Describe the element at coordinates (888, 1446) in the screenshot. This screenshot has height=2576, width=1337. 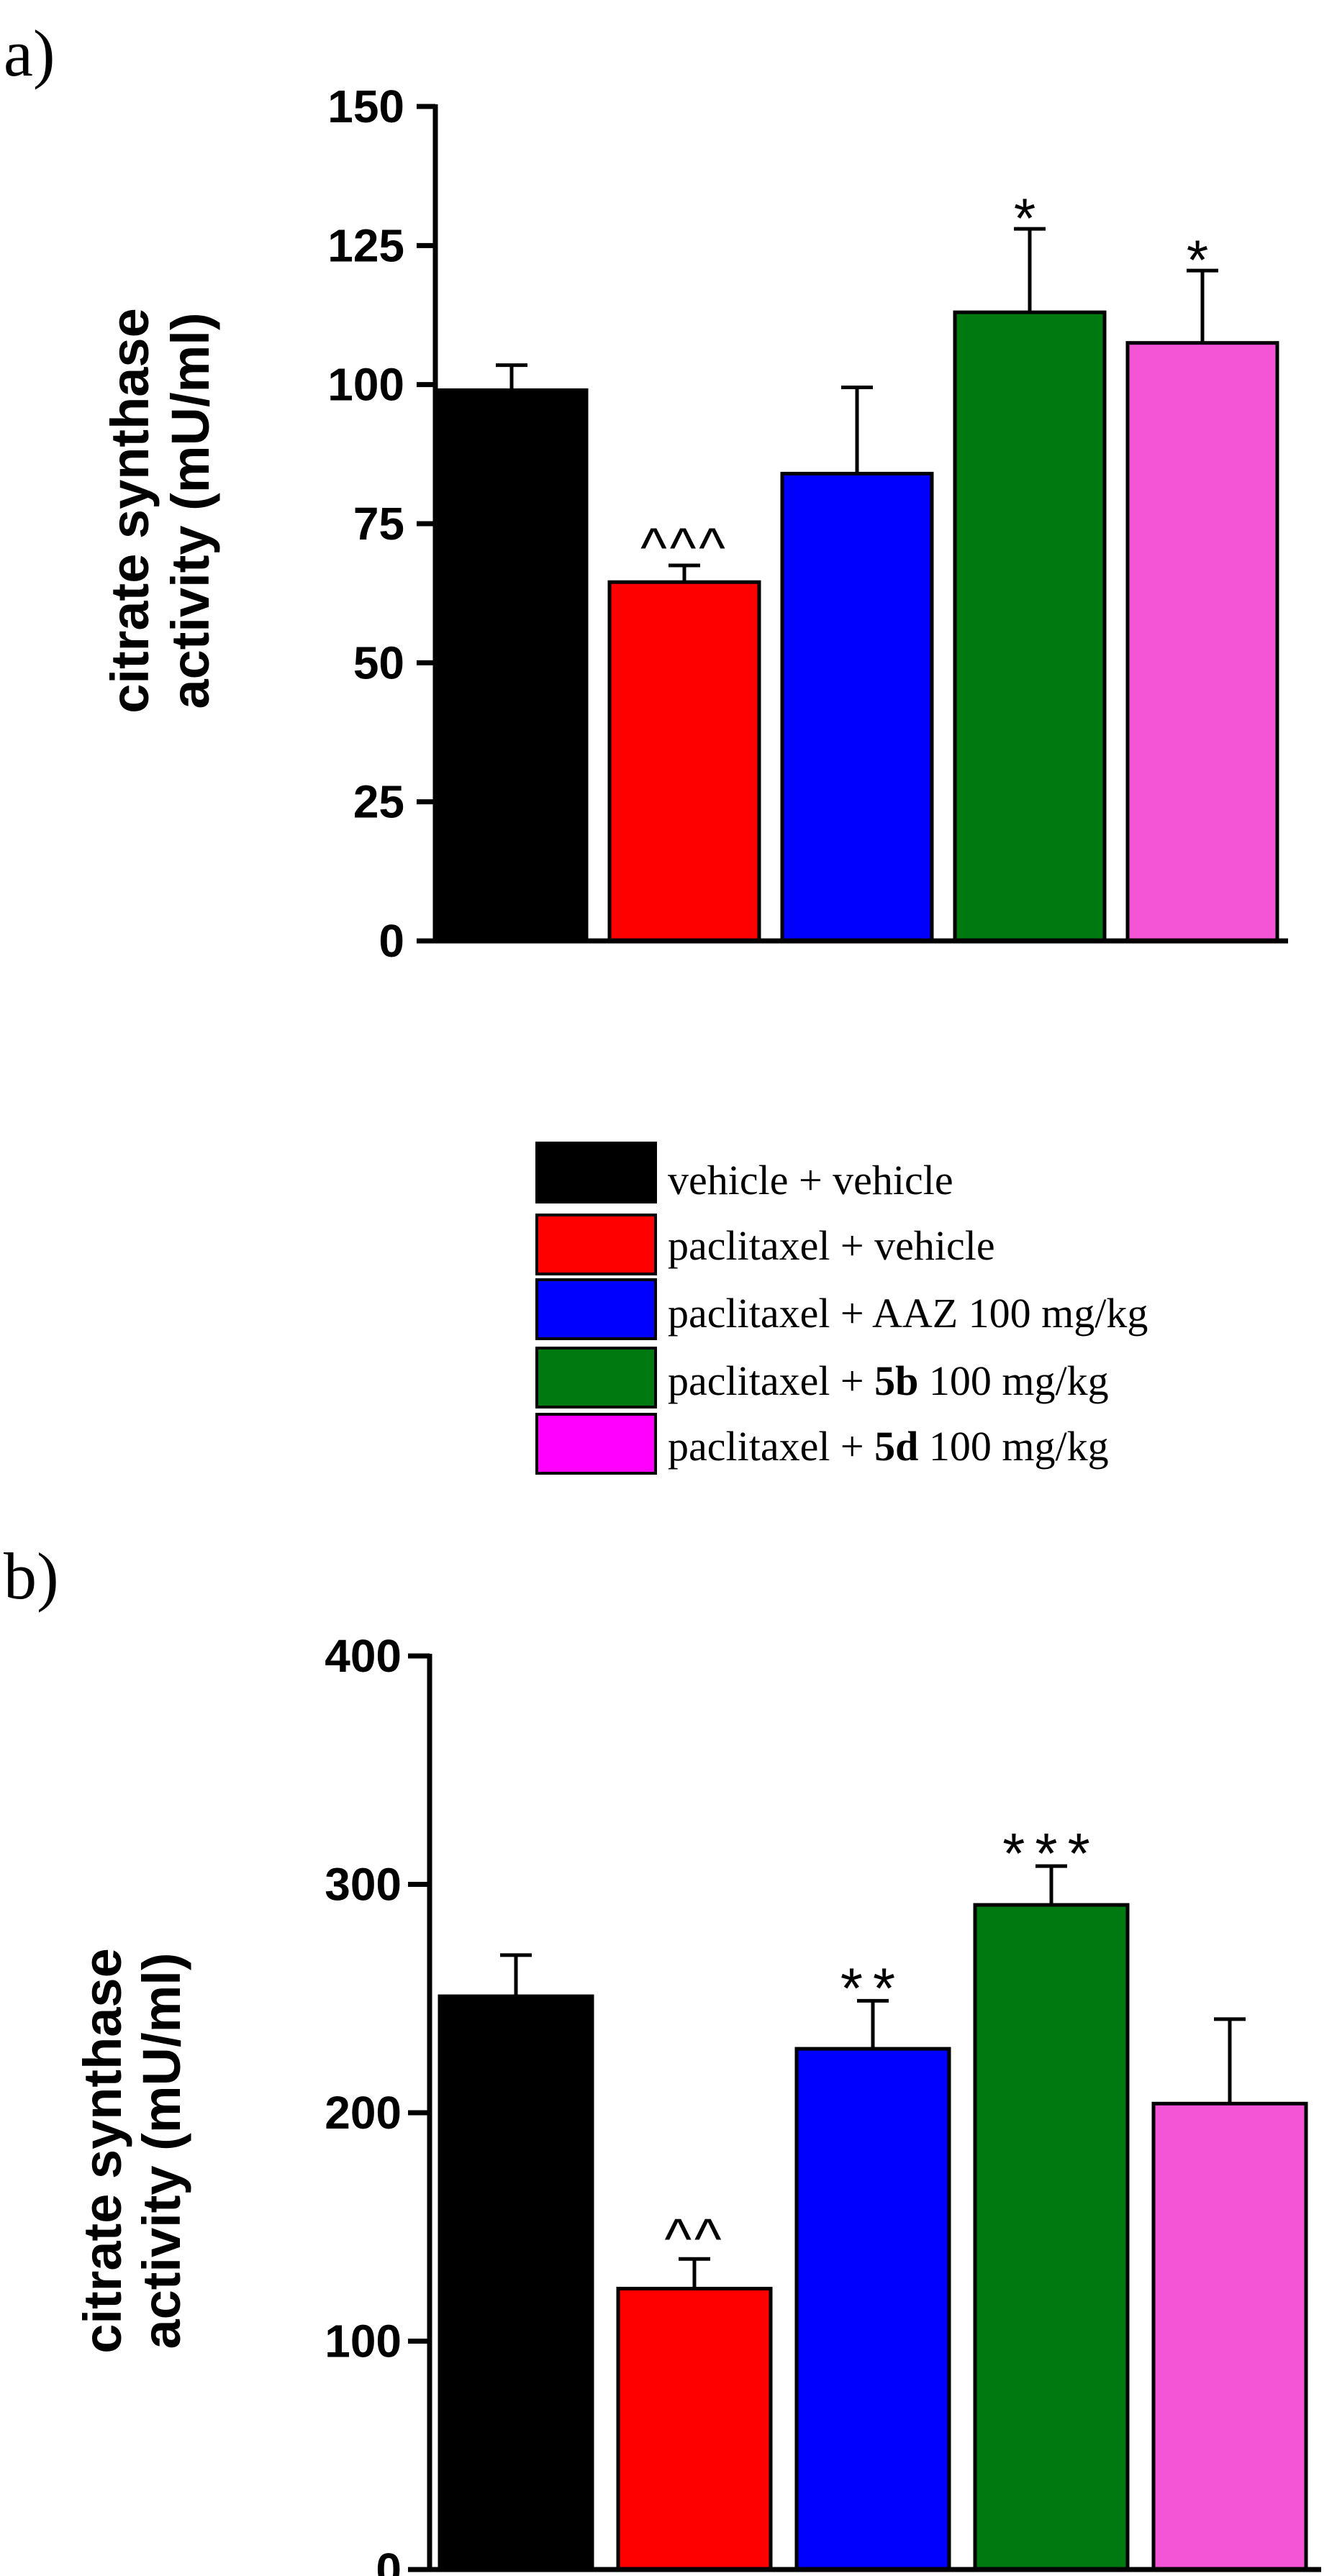
I see `legend-label: paclitaxel + 5d 100 mg/kg` at that location.